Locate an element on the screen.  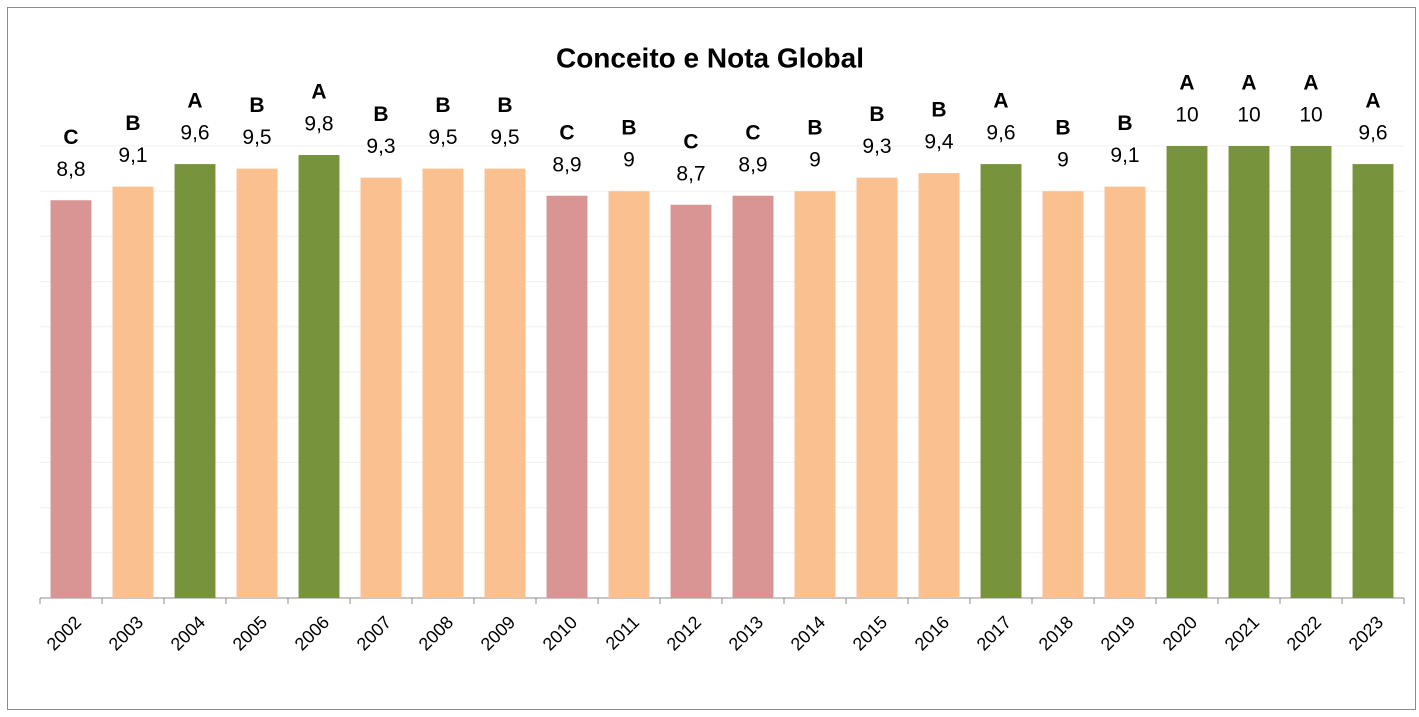
chart-title: Conceito e Nota Global is located at coordinates (710, 57).